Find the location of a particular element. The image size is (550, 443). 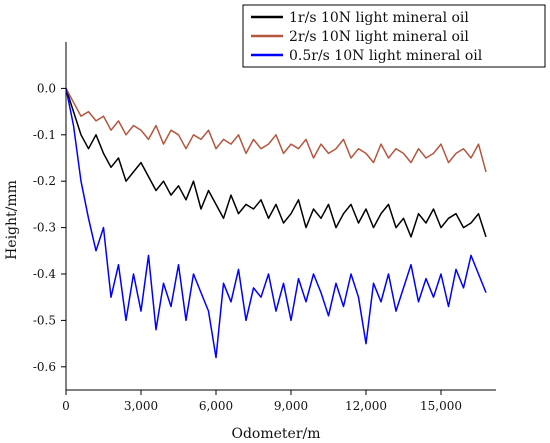

x-tick-label: 9,000 is located at coordinates (291, 406).